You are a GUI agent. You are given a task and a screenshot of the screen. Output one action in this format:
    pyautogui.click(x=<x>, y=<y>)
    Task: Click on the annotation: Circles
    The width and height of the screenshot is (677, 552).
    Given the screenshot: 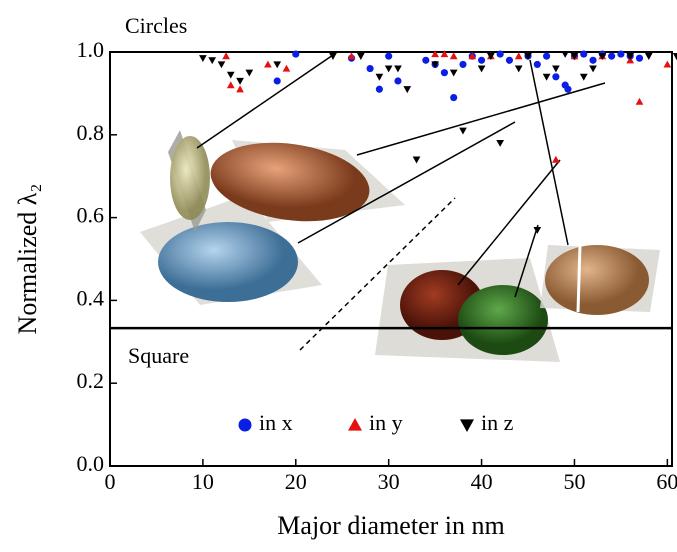 What is the action you would take?
    pyautogui.click(x=156, y=25)
    